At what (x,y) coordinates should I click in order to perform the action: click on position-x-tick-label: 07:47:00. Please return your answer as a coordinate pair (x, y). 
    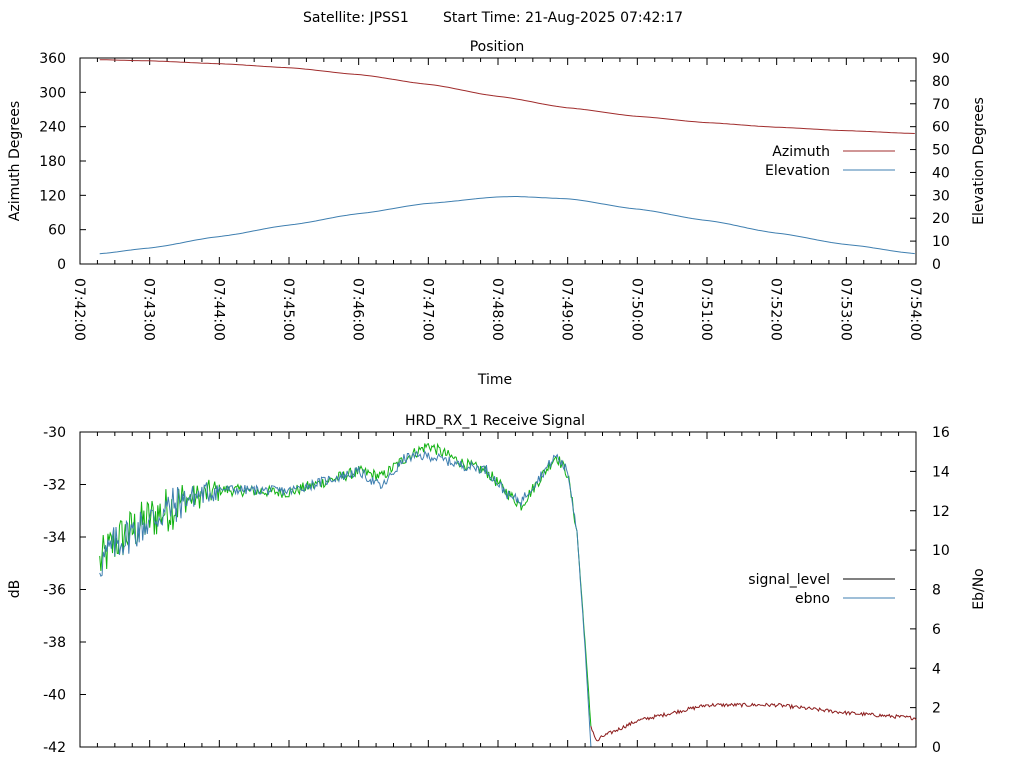
    Looking at the image, I should click on (427, 309).